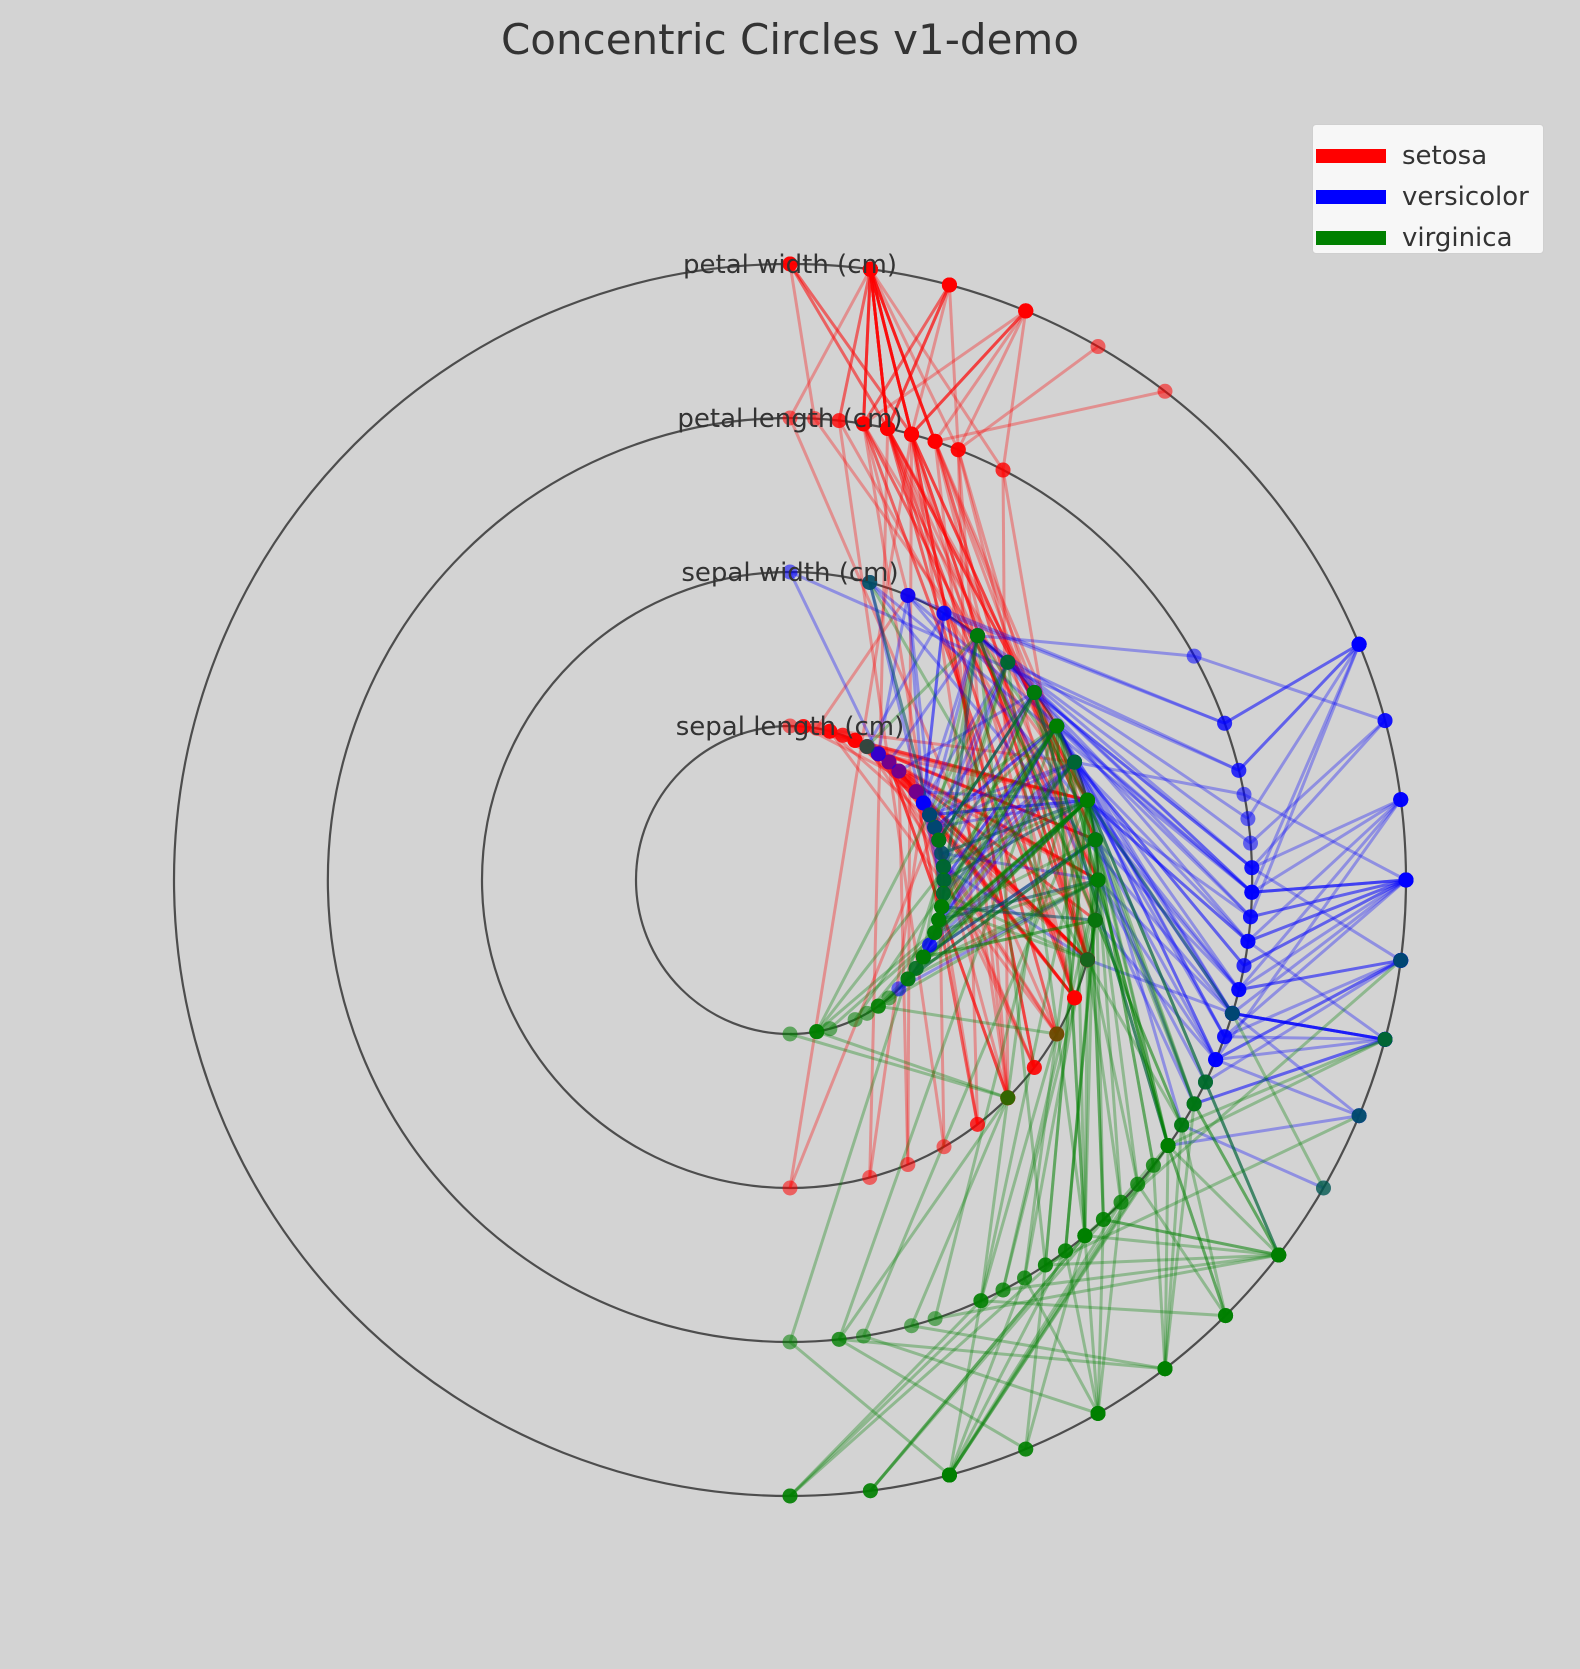 This screenshot has height=1669, width=1580. What do you see at coordinates (790, 572) in the screenshot?
I see `point-versicolor-60-sepal-width` at bounding box center [790, 572].